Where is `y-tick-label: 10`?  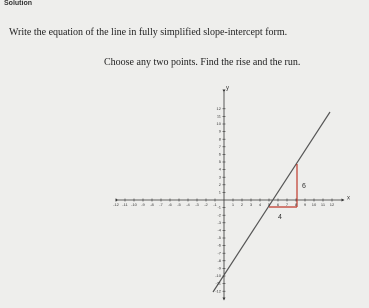
y-tick-label: 10 is located at coordinates (219, 123).